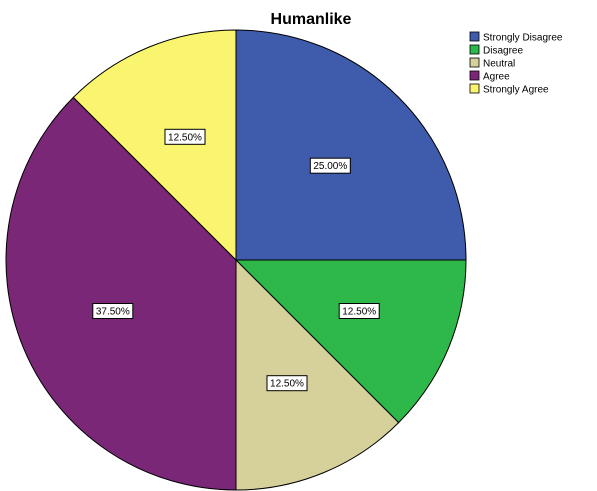  I want to click on legend-label: Disagree, so click(503, 51).